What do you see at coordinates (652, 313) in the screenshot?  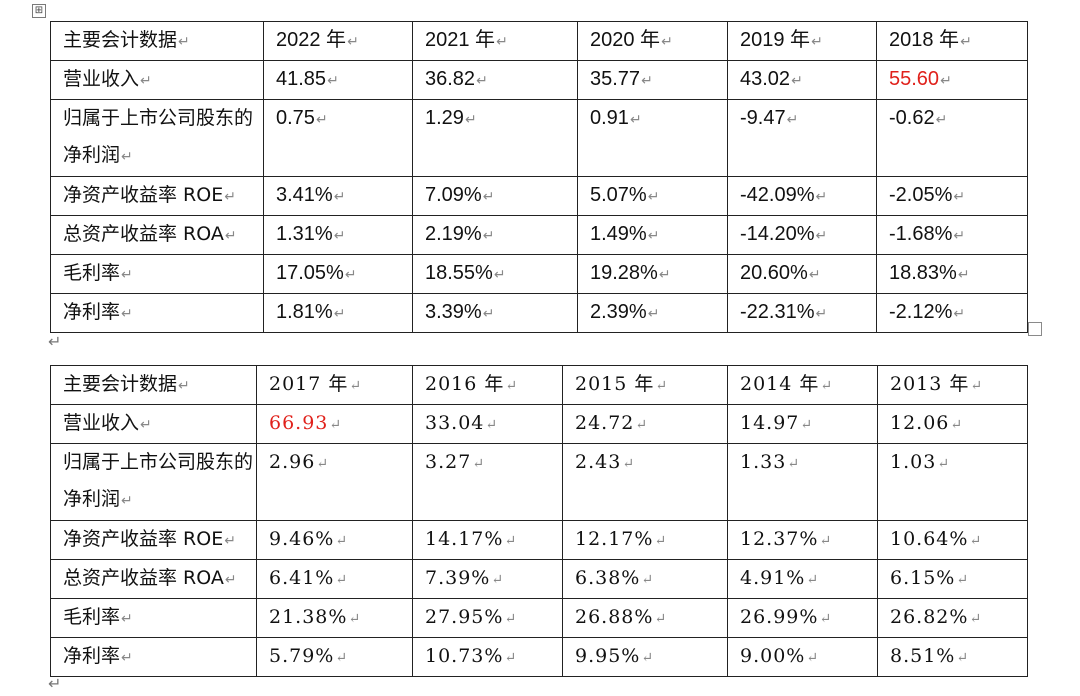 I see `table-cell: 2.39%↵` at bounding box center [652, 313].